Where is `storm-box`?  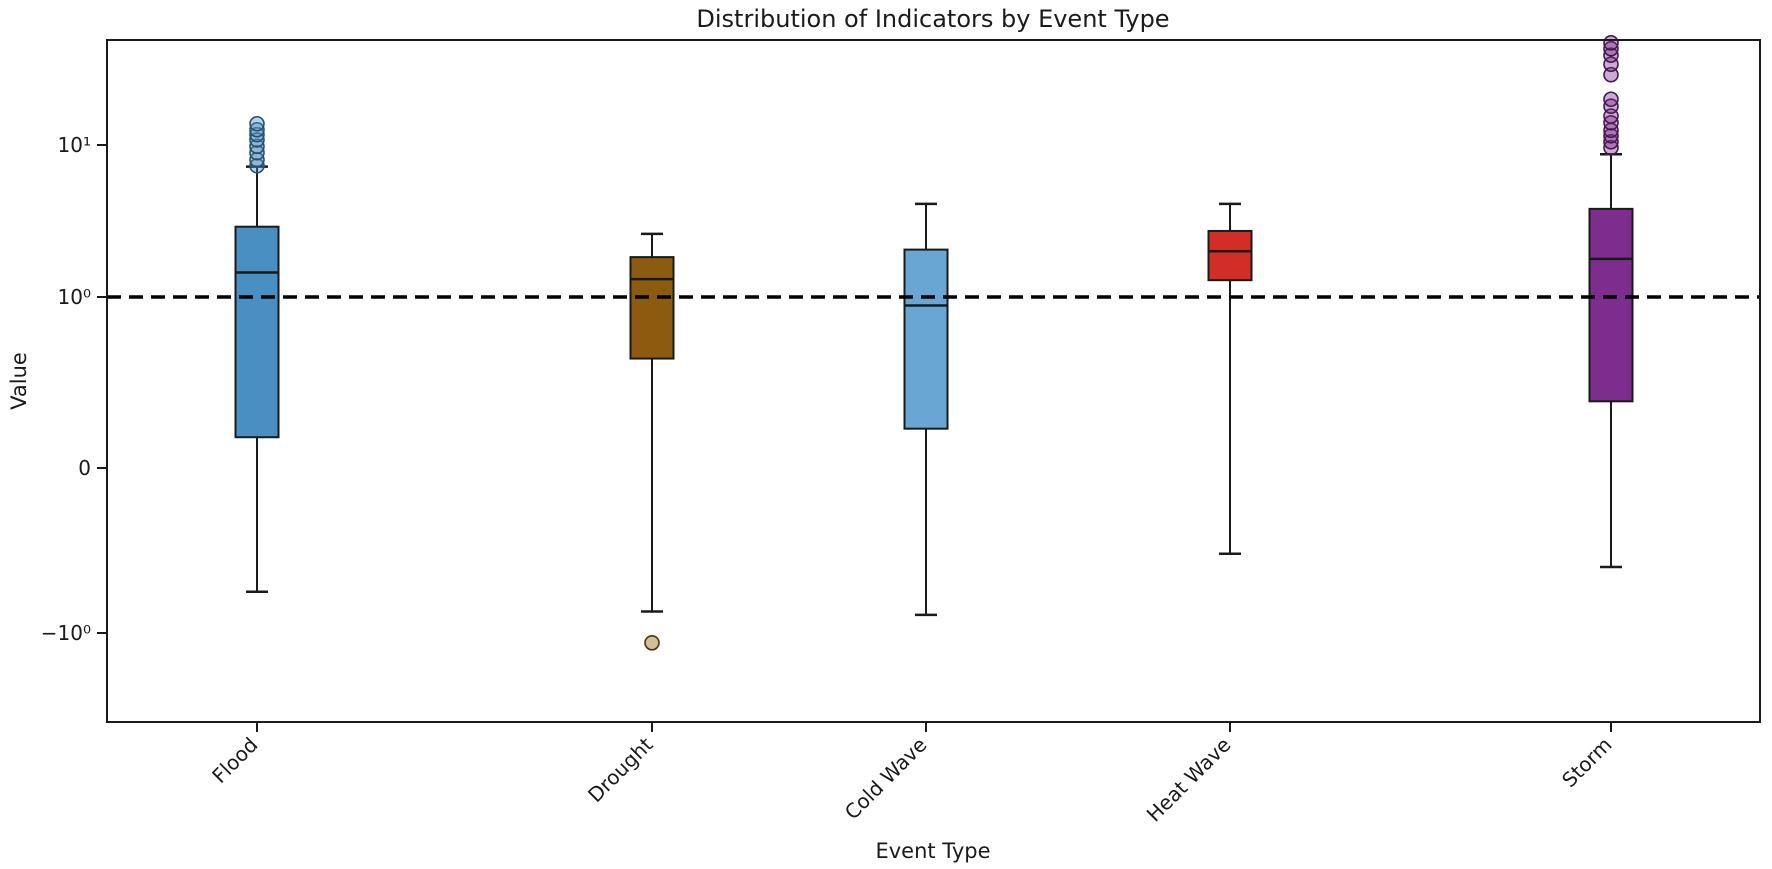
storm-box is located at coordinates (1611, 305).